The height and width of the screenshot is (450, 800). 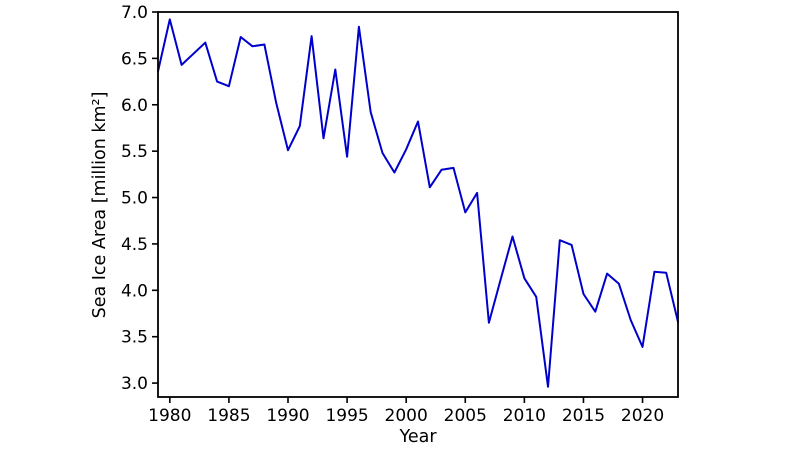 What do you see at coordinates (287, 416) in the screenshot?
I see `x-tick-label: 1990` at bounding box center [287, 416].